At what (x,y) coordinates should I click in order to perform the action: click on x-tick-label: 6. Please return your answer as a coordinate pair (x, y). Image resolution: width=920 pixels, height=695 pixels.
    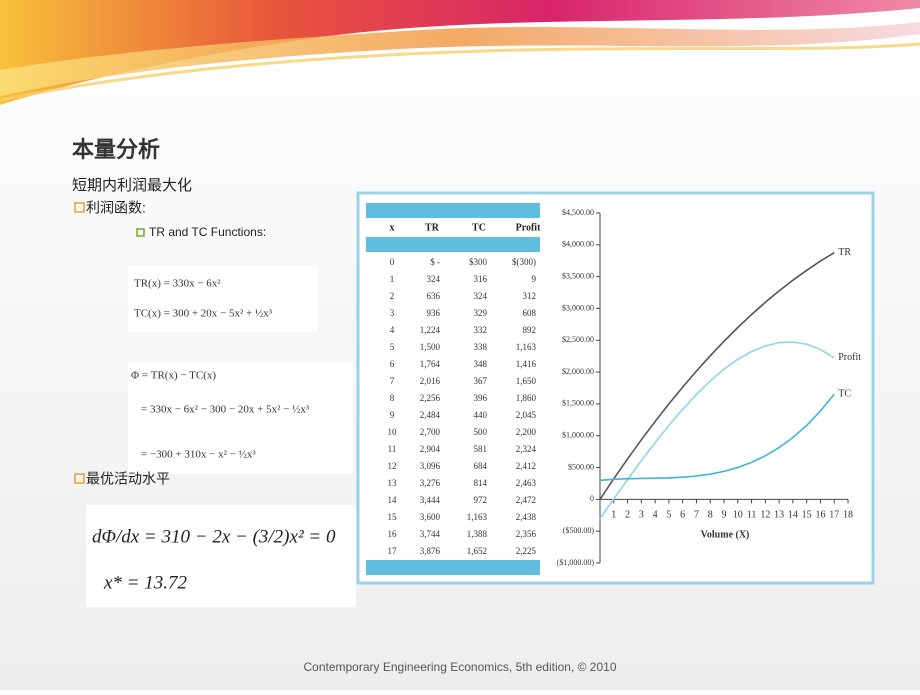
    Looking at the image, I should click on (682, 514).